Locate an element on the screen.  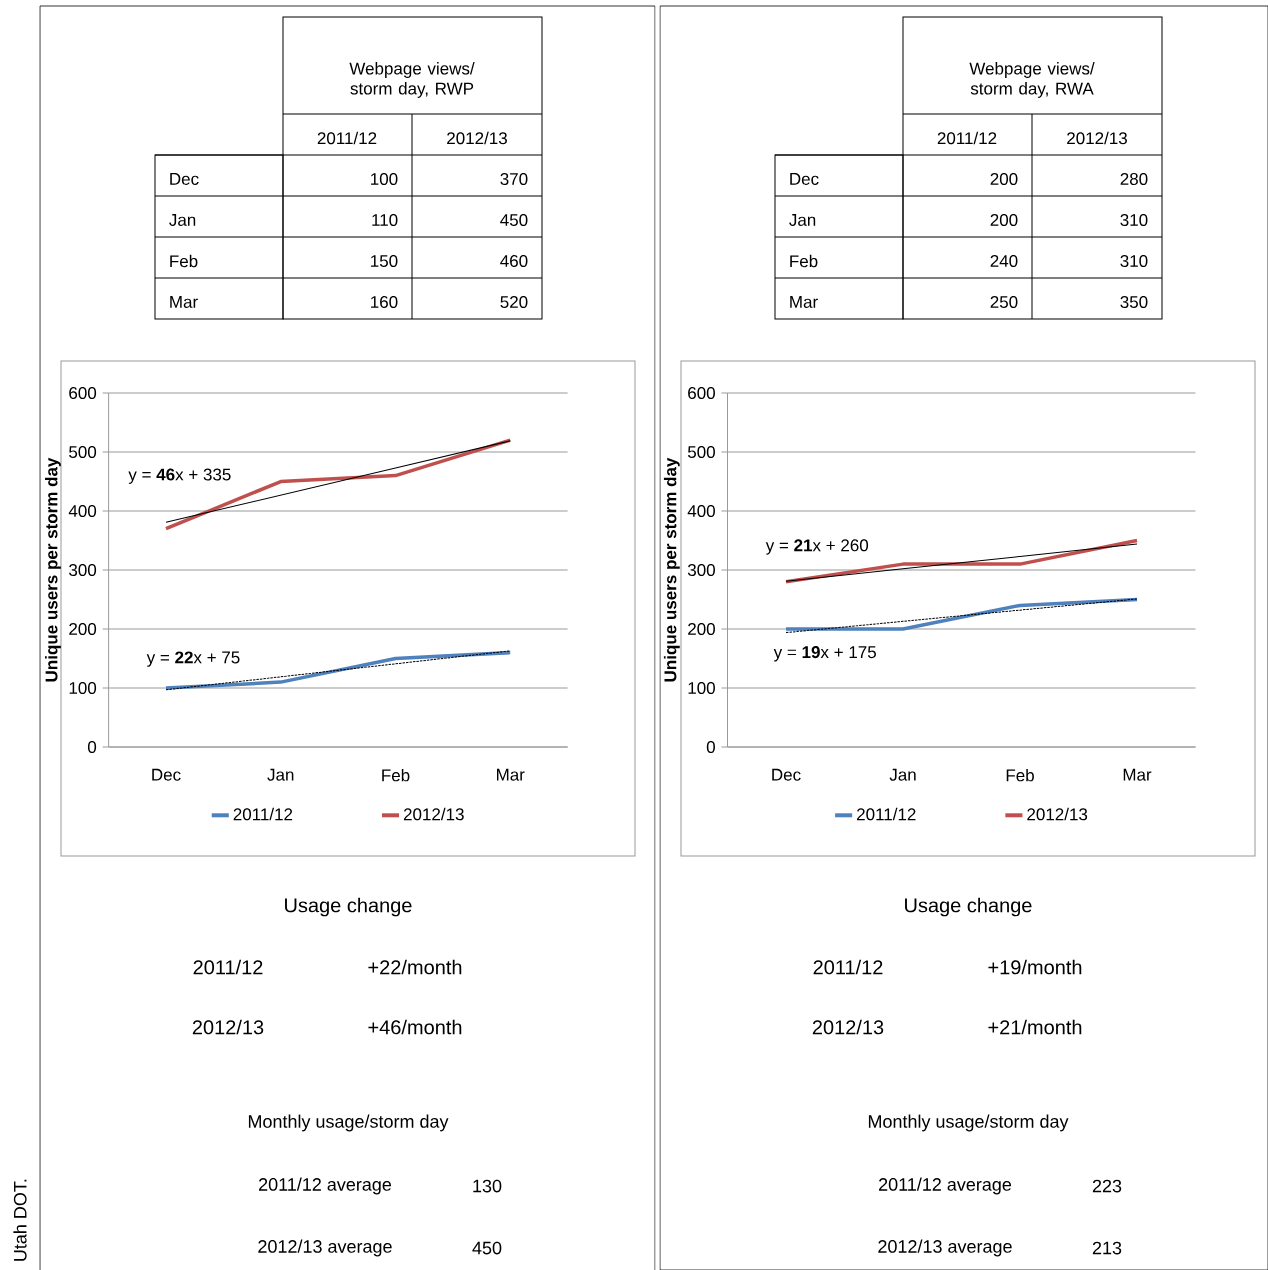
annotation: y = 22x + 75 is located at coordinates (193, 659).